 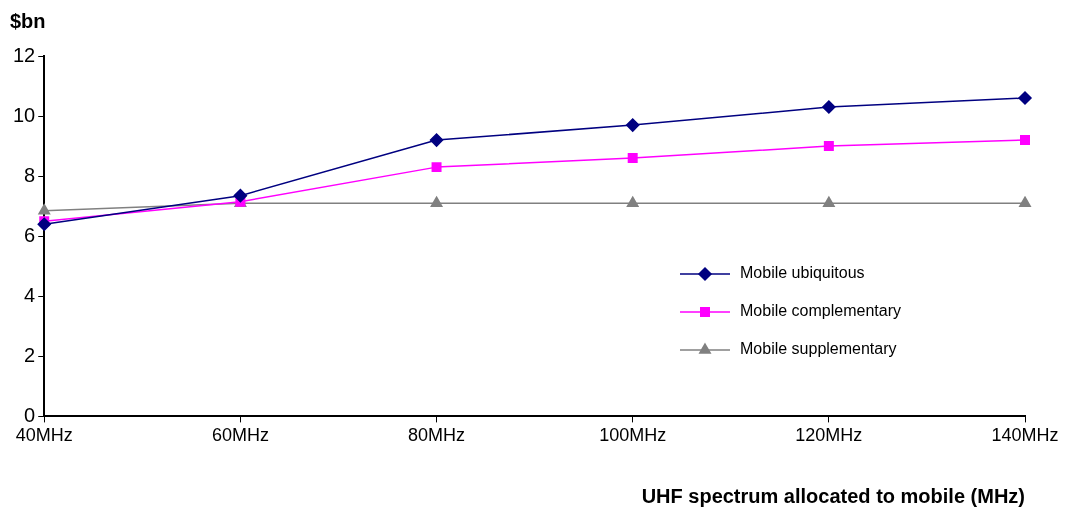 I want to click on legend-label: Mobile ubiquitous, so click(x=802, y=273).